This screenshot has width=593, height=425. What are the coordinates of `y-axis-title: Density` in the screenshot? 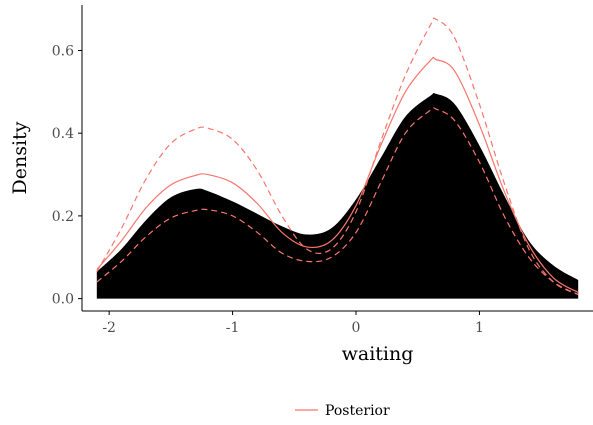 It's located at (20, 157).